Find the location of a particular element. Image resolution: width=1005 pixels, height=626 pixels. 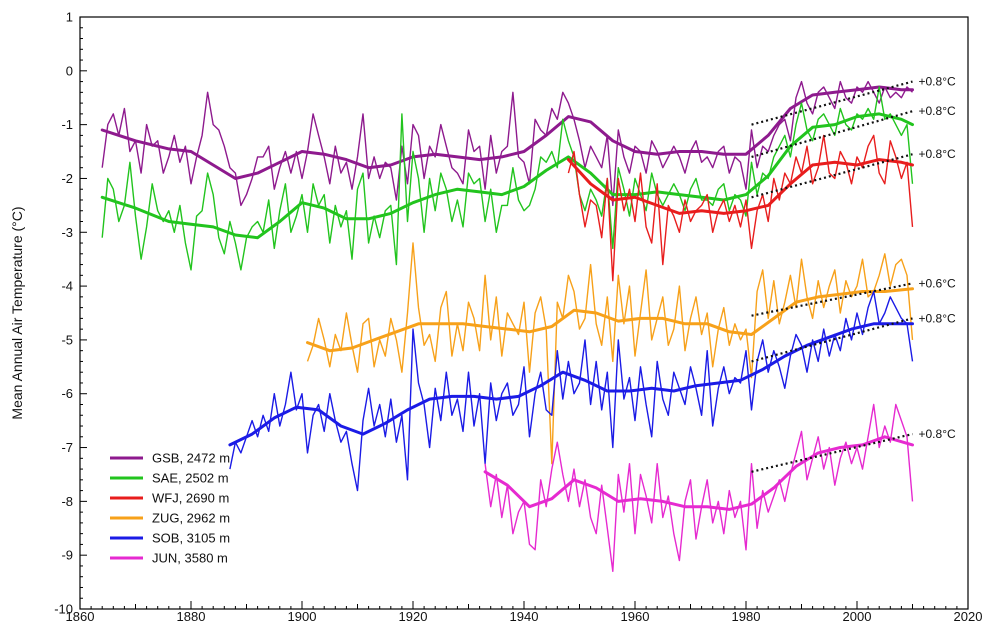

smoothed-line-gsb is located at coordinates (507, 132).